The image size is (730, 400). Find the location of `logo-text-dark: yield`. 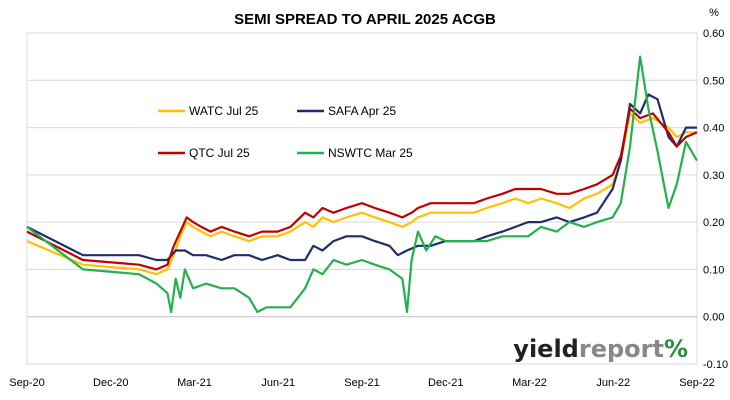

logo-text-dark: yield is located at coordinates (546, 349).